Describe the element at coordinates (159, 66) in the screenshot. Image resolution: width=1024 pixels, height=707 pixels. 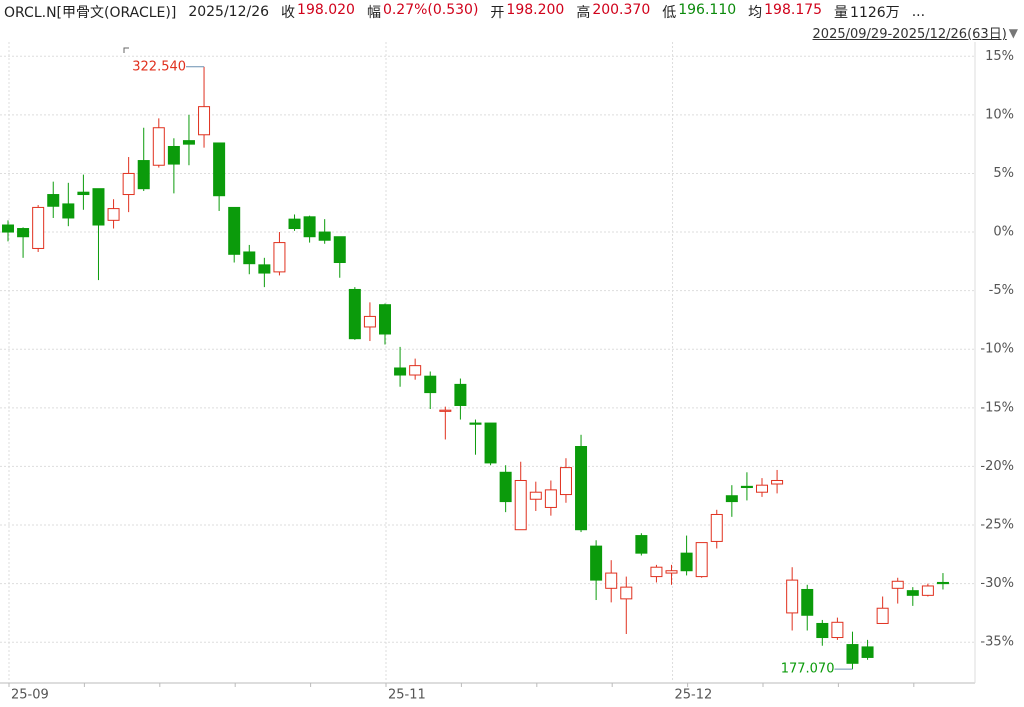
I see `max-label: 322.540` at that location.